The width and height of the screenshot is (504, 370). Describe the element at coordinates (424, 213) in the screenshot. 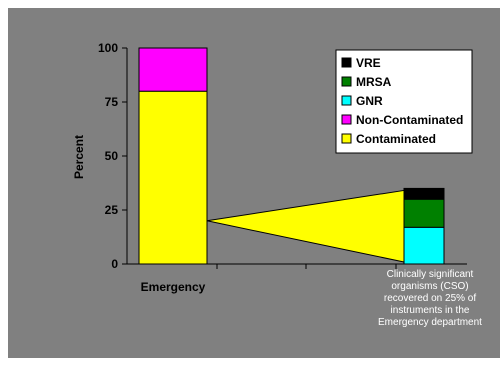

I see `breakdown-bar-mrsa` at that location.